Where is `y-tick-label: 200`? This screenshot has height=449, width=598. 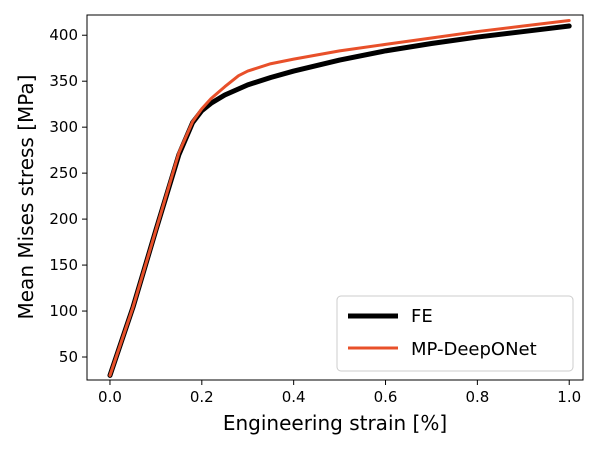
y-tick-label: 200 is located at coordinates (63, 219).